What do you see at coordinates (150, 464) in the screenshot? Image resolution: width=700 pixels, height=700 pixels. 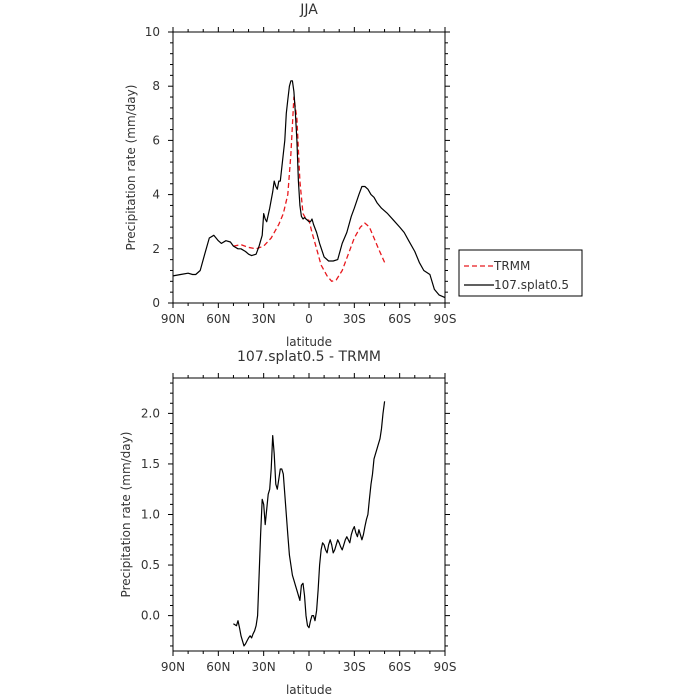 I see `bottom-chart-y-tick-label: 1.5` at bounding box center [150, 464].